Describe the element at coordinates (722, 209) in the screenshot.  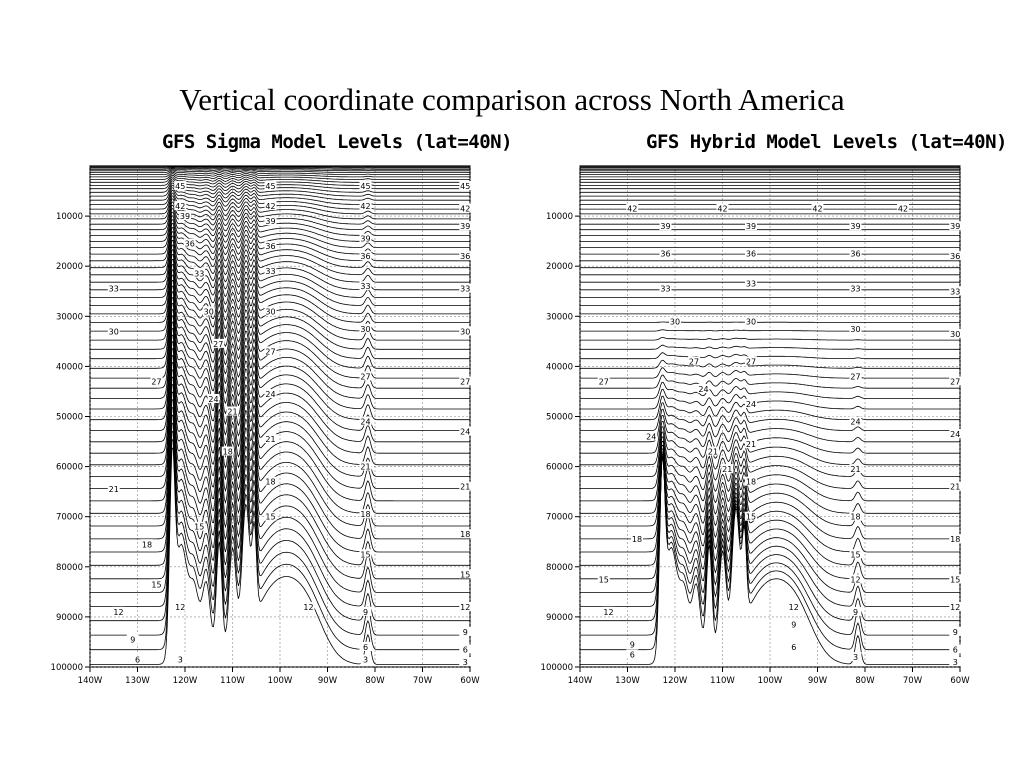
I see `level-label: 42` at that location.